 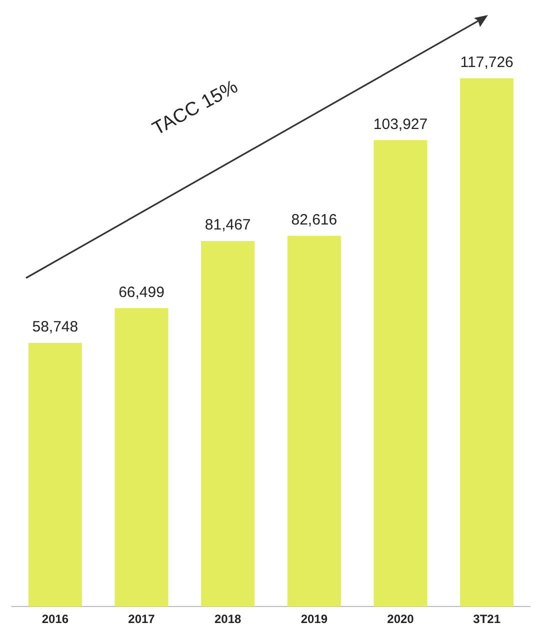 What do you see at coordinates (55, 619) in the screenshot?
I see `x-tick-label: 2016` at bounding box center [55, 619].